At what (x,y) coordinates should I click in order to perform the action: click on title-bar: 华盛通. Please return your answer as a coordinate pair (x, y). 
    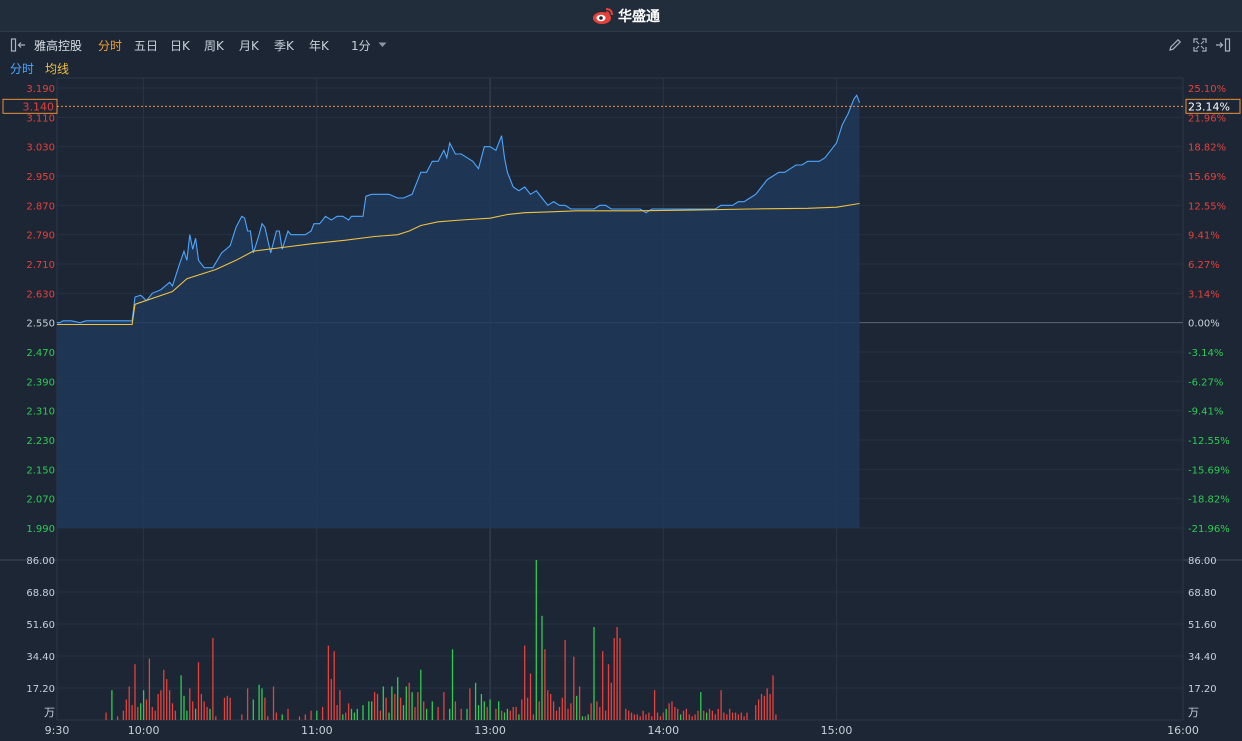
    Looking at the image, I should click on (621, 16).